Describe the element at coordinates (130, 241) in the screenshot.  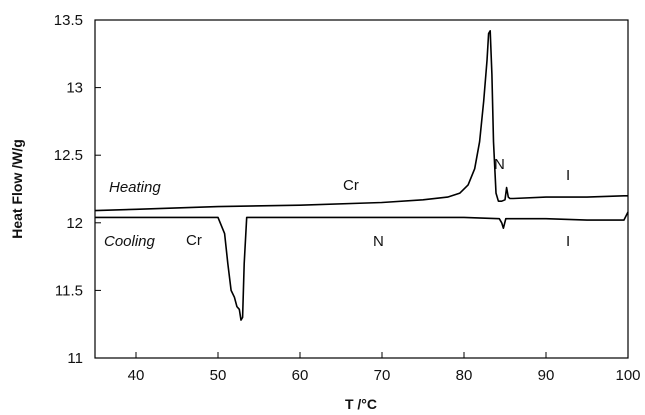
I see `cooling-series-label: Cooling` at that location.